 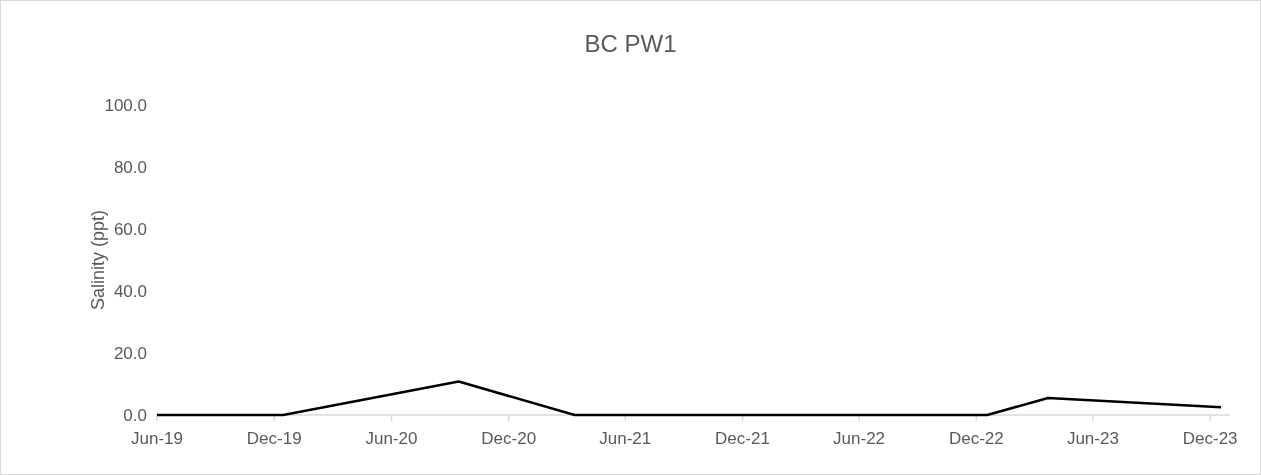 What do you see at coordinates (98, 260) in the screenshot?
I see `y-axis-title: Salinity (ppt)` at bounding box center [98, 260].